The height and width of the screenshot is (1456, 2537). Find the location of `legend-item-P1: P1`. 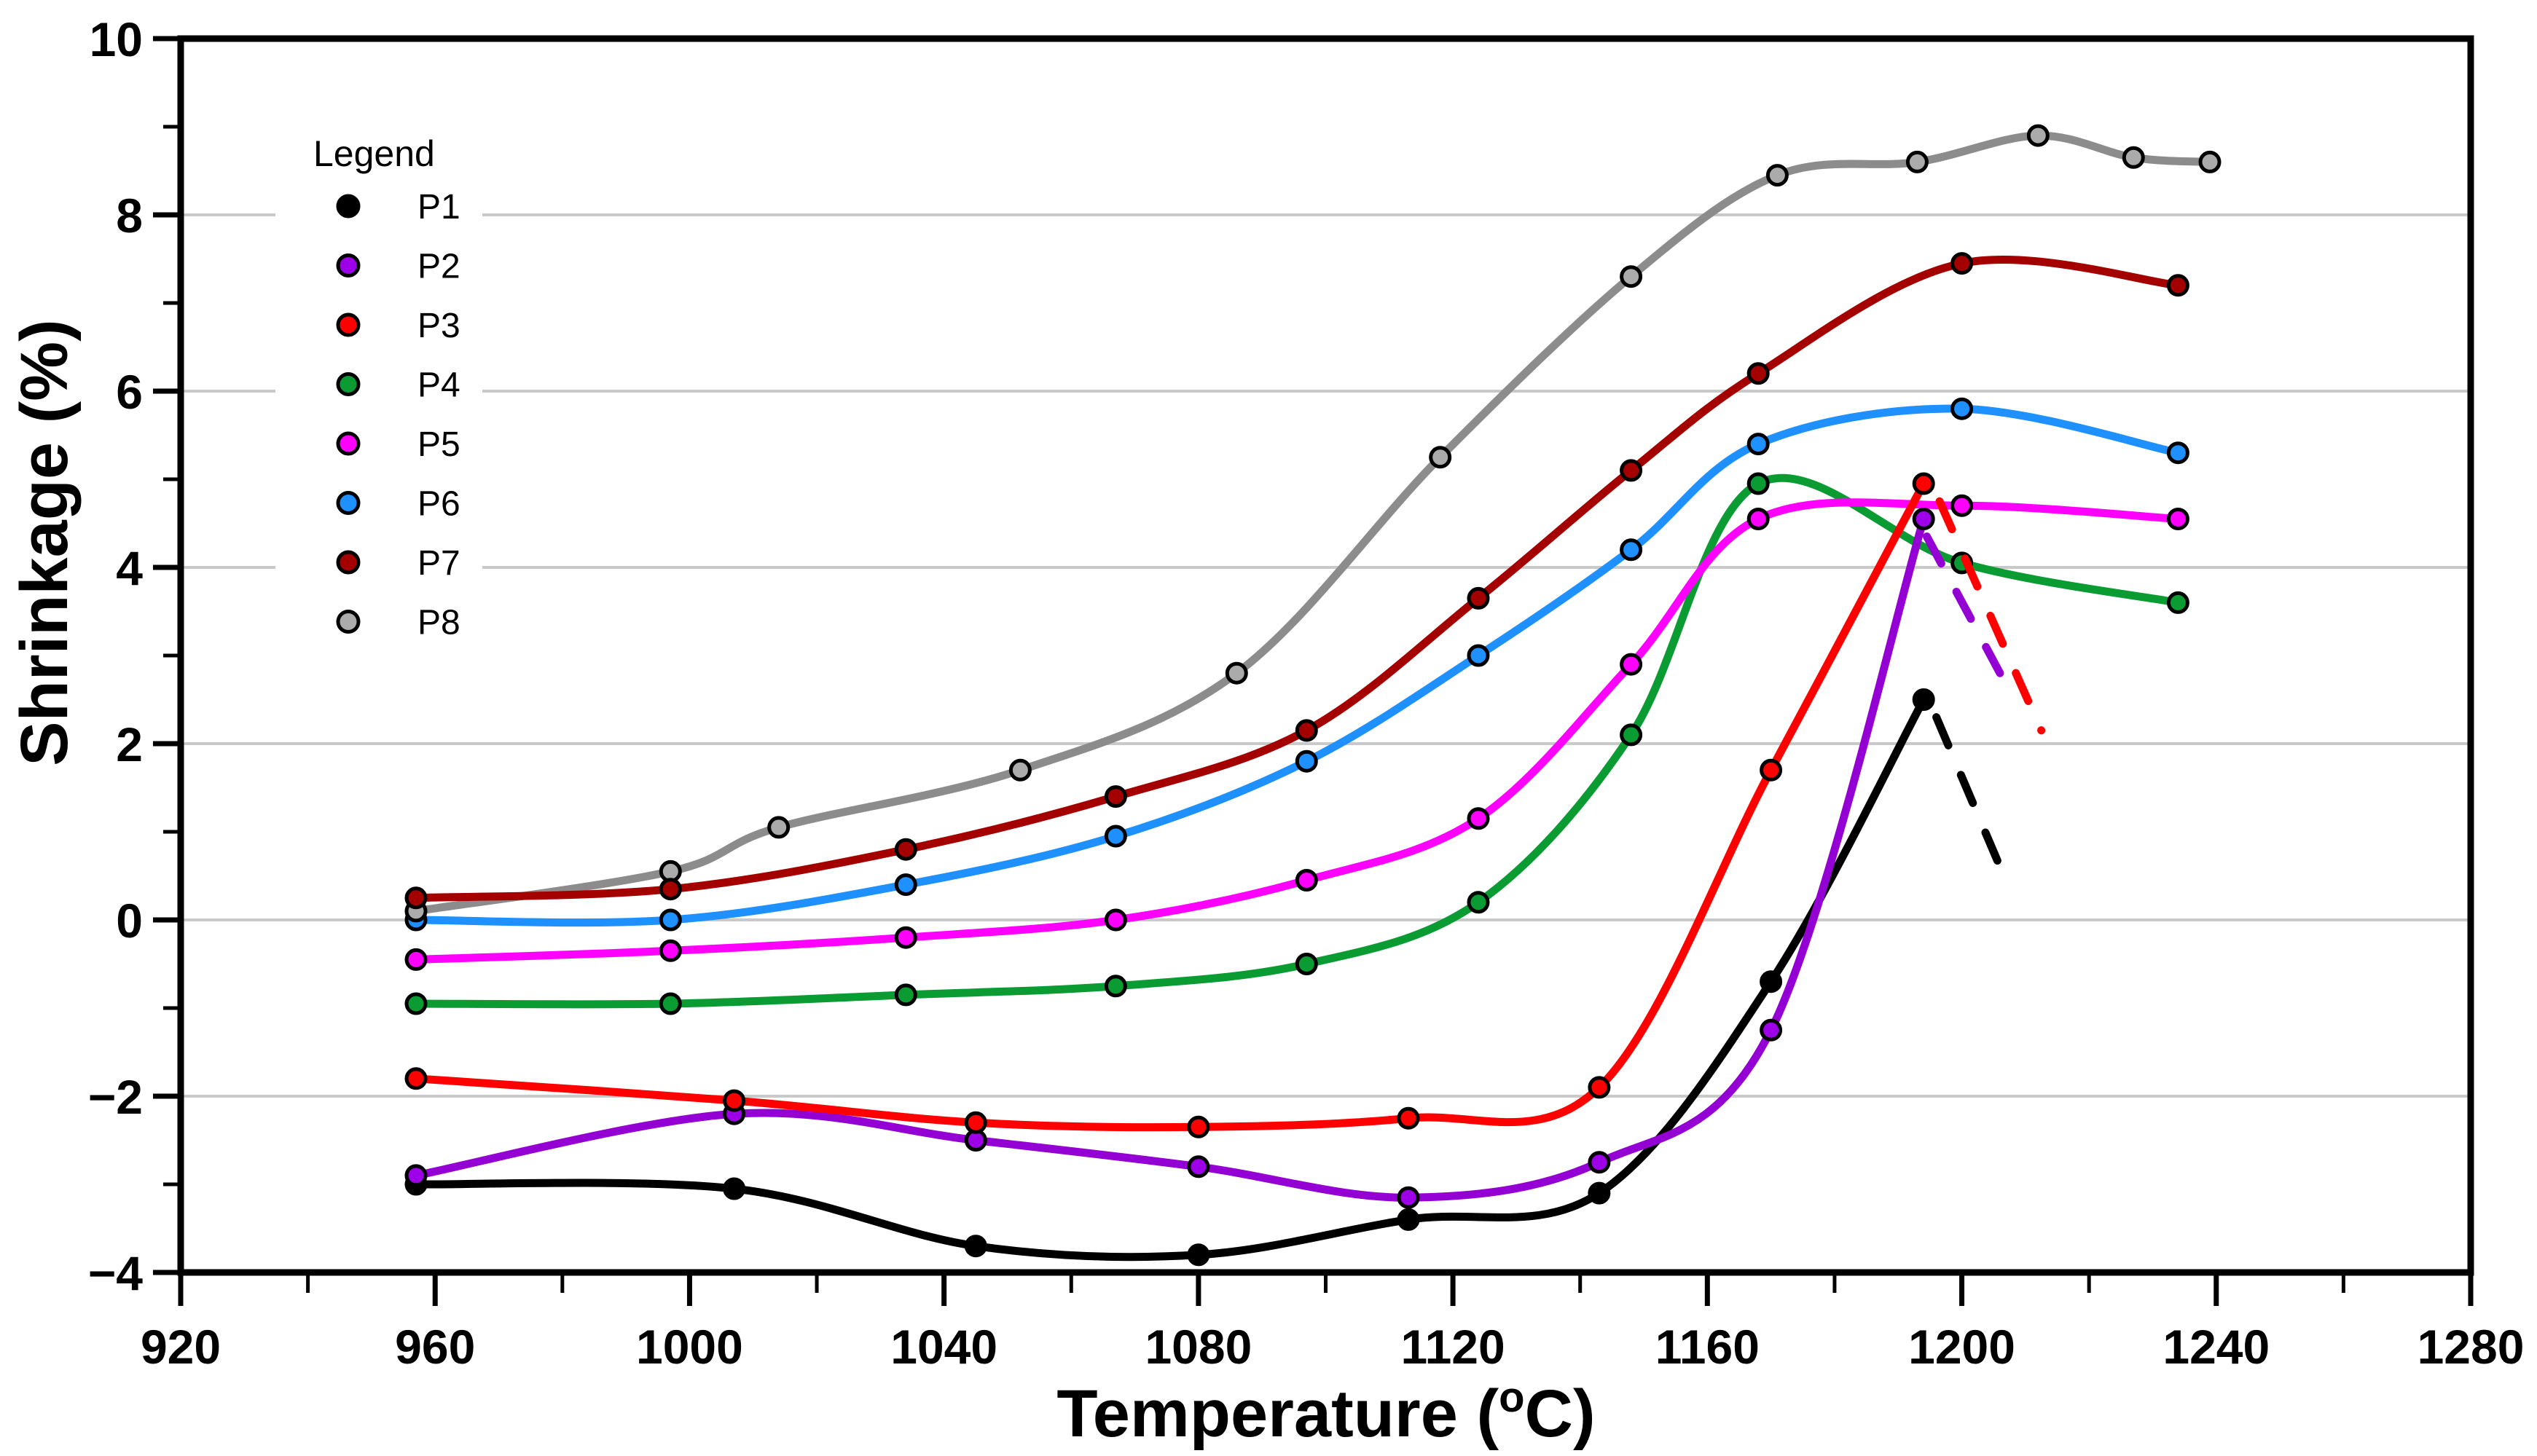

legend-item-P1: P1 is located at coordinates (398, 207).